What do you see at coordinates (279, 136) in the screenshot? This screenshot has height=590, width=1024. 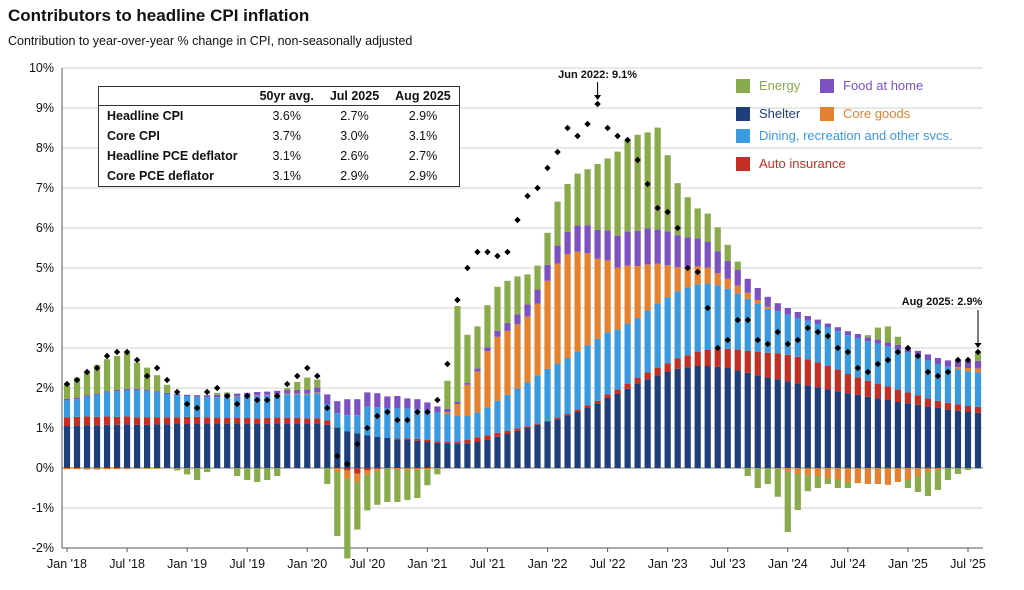 I see `table-row: Core CPI 3.7% 3.0% 3.1%` at bounding box center [279, 136].